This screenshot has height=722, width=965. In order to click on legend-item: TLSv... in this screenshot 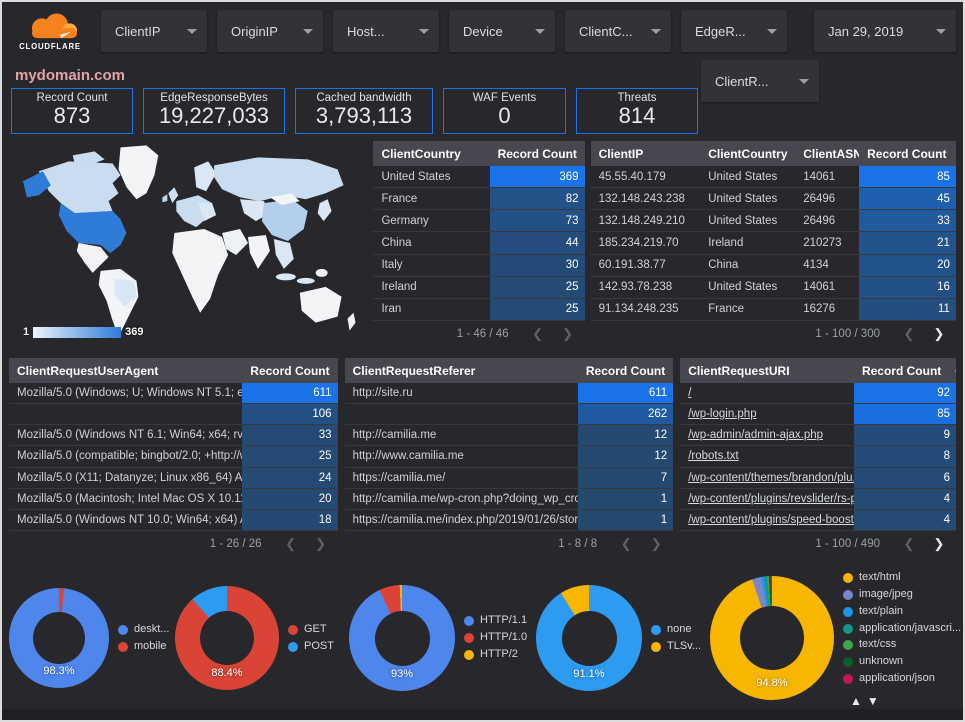, I will do `click(676, 647)`.